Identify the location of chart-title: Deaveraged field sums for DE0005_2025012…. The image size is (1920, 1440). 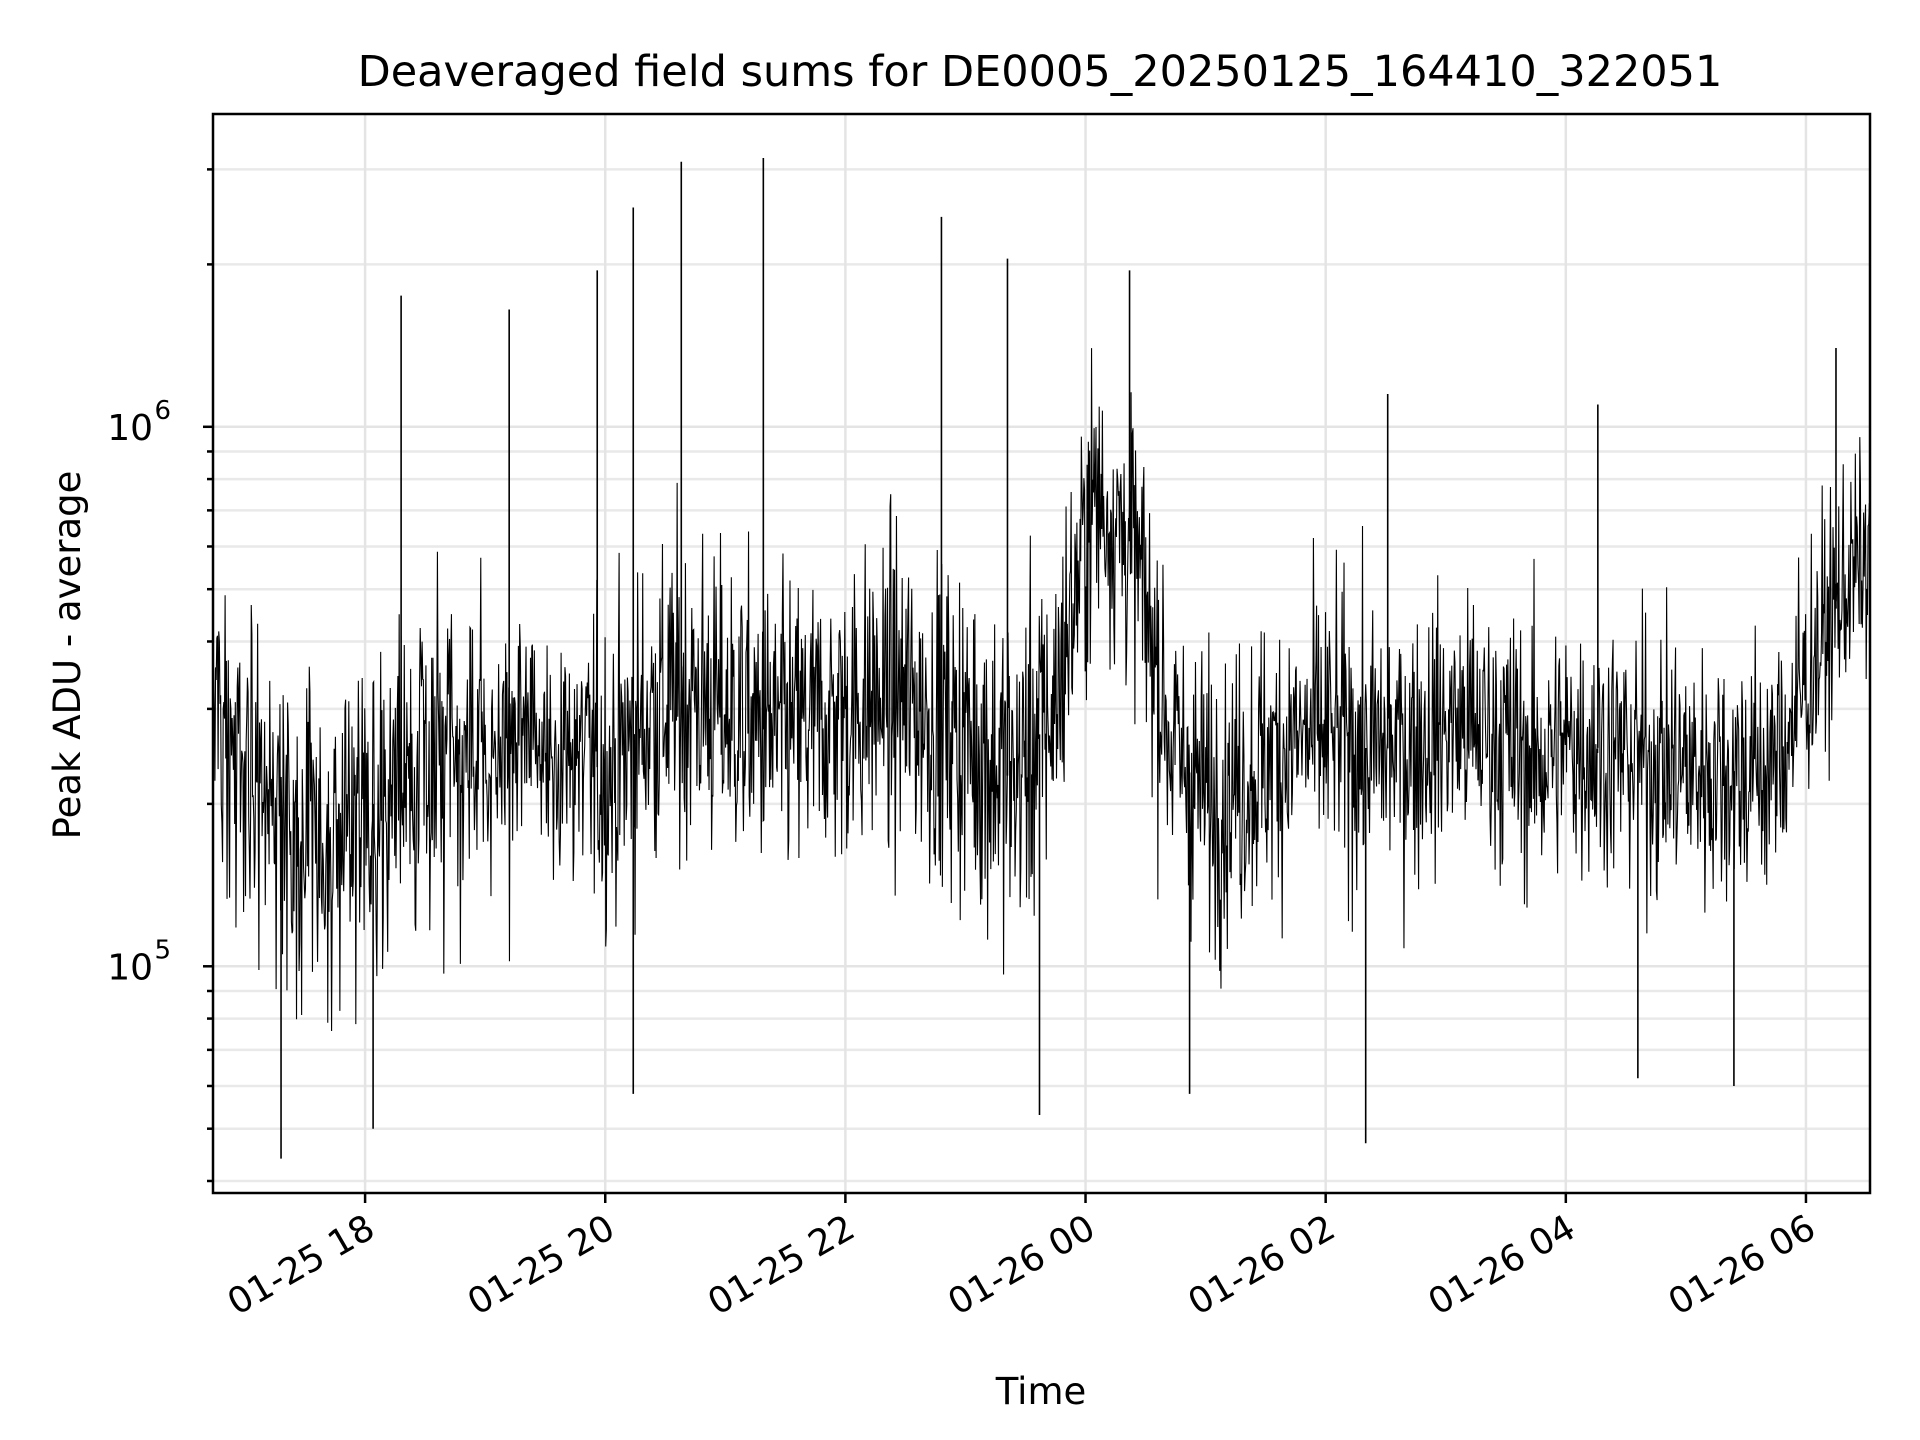
(1040, 72).